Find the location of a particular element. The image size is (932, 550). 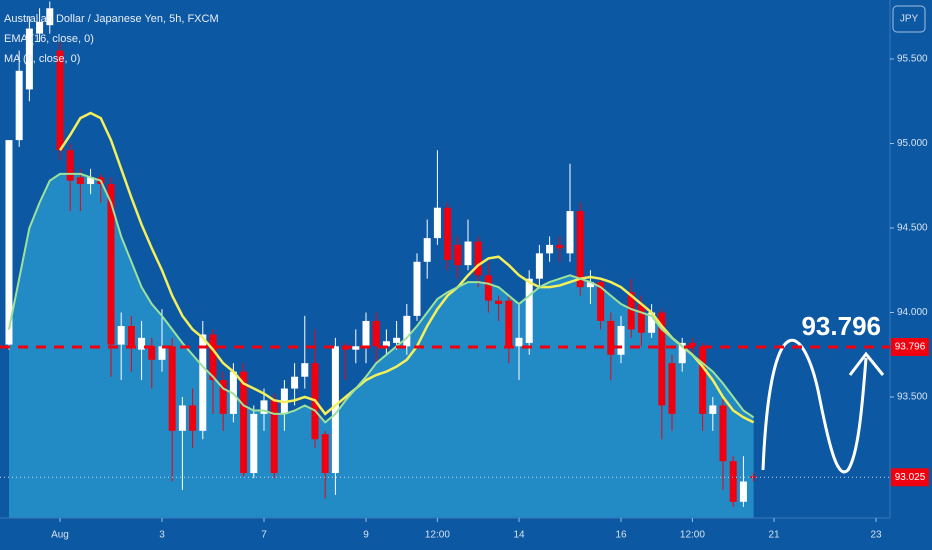

price-label: 93.796 is located at coordinates (910, 347).